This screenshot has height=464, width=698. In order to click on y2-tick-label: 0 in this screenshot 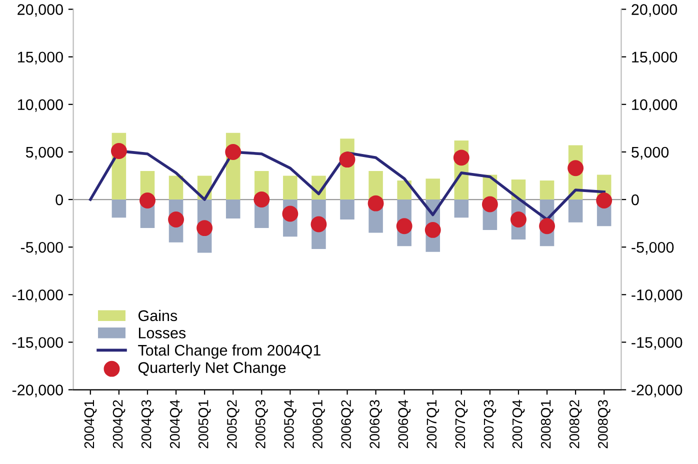, I will do `click(635, 200)`.